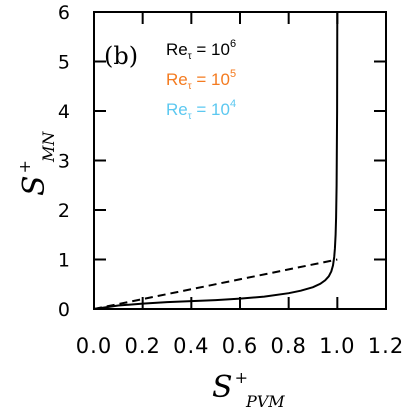 The height and width of the screenshot is (408, 416). I want to click on x-axis-sub: PVM, so click(265, 400).